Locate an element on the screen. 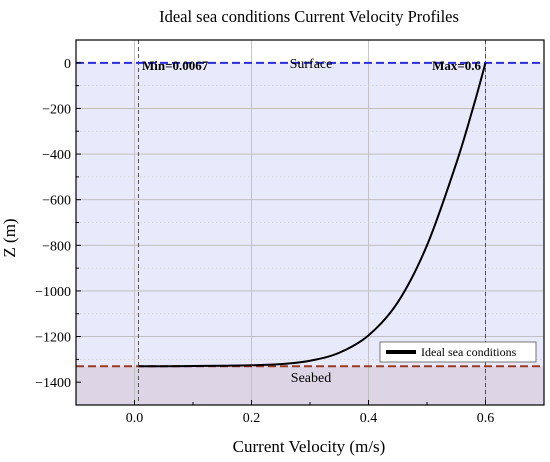 This screenshot has width=550, height=462. y-axis-title: Z (m) is located at coordinates (9, 237).